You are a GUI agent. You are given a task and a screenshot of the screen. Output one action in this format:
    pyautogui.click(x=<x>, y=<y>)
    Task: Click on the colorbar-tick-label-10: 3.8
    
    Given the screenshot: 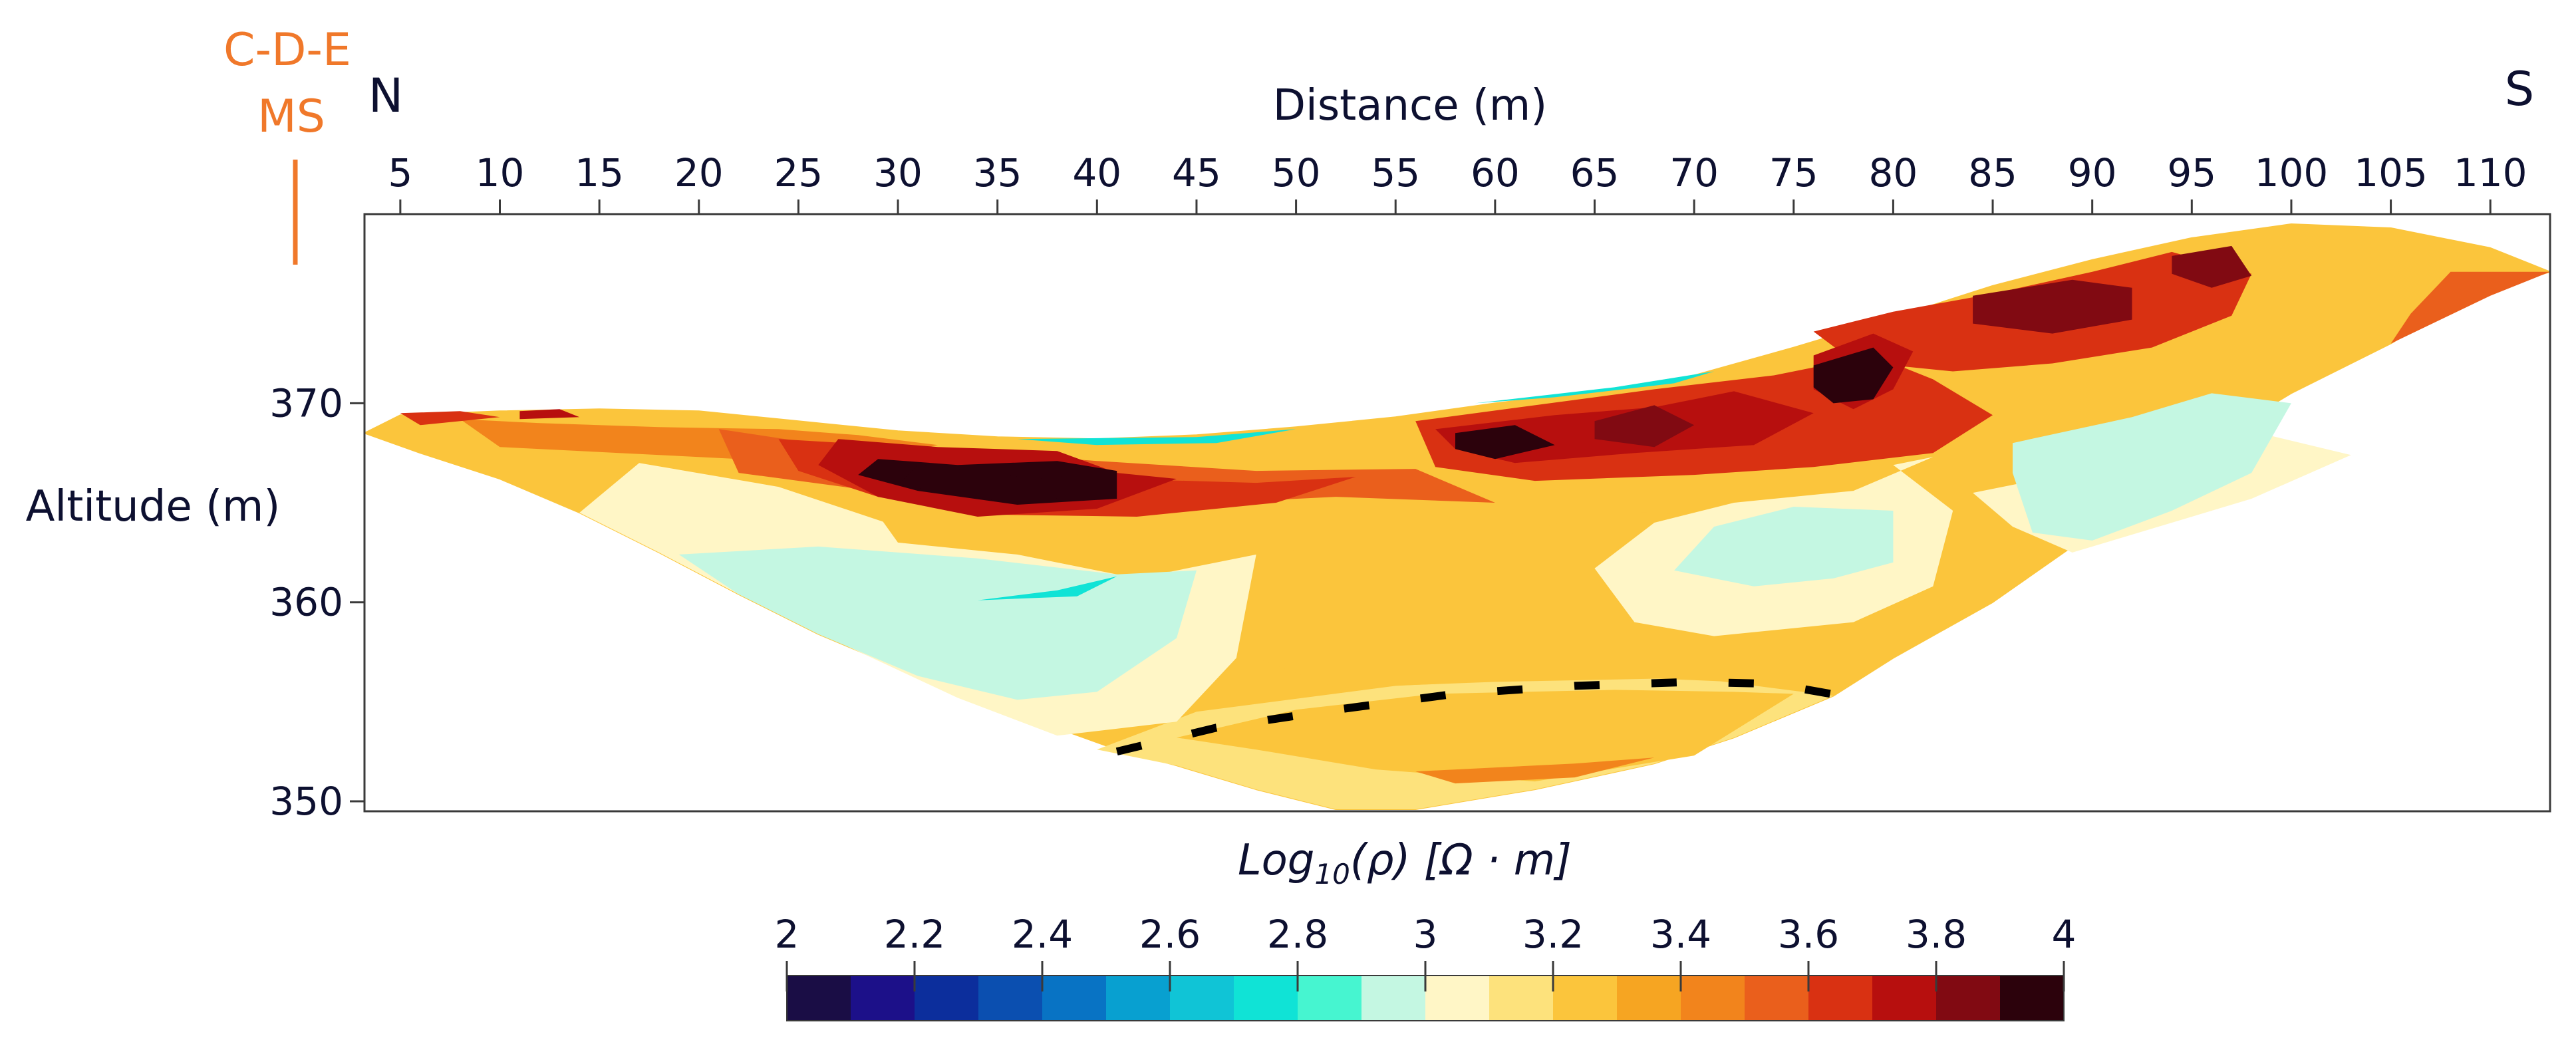 What is the action you would take?
    pyautogui.click(x=1936, y=934)
    